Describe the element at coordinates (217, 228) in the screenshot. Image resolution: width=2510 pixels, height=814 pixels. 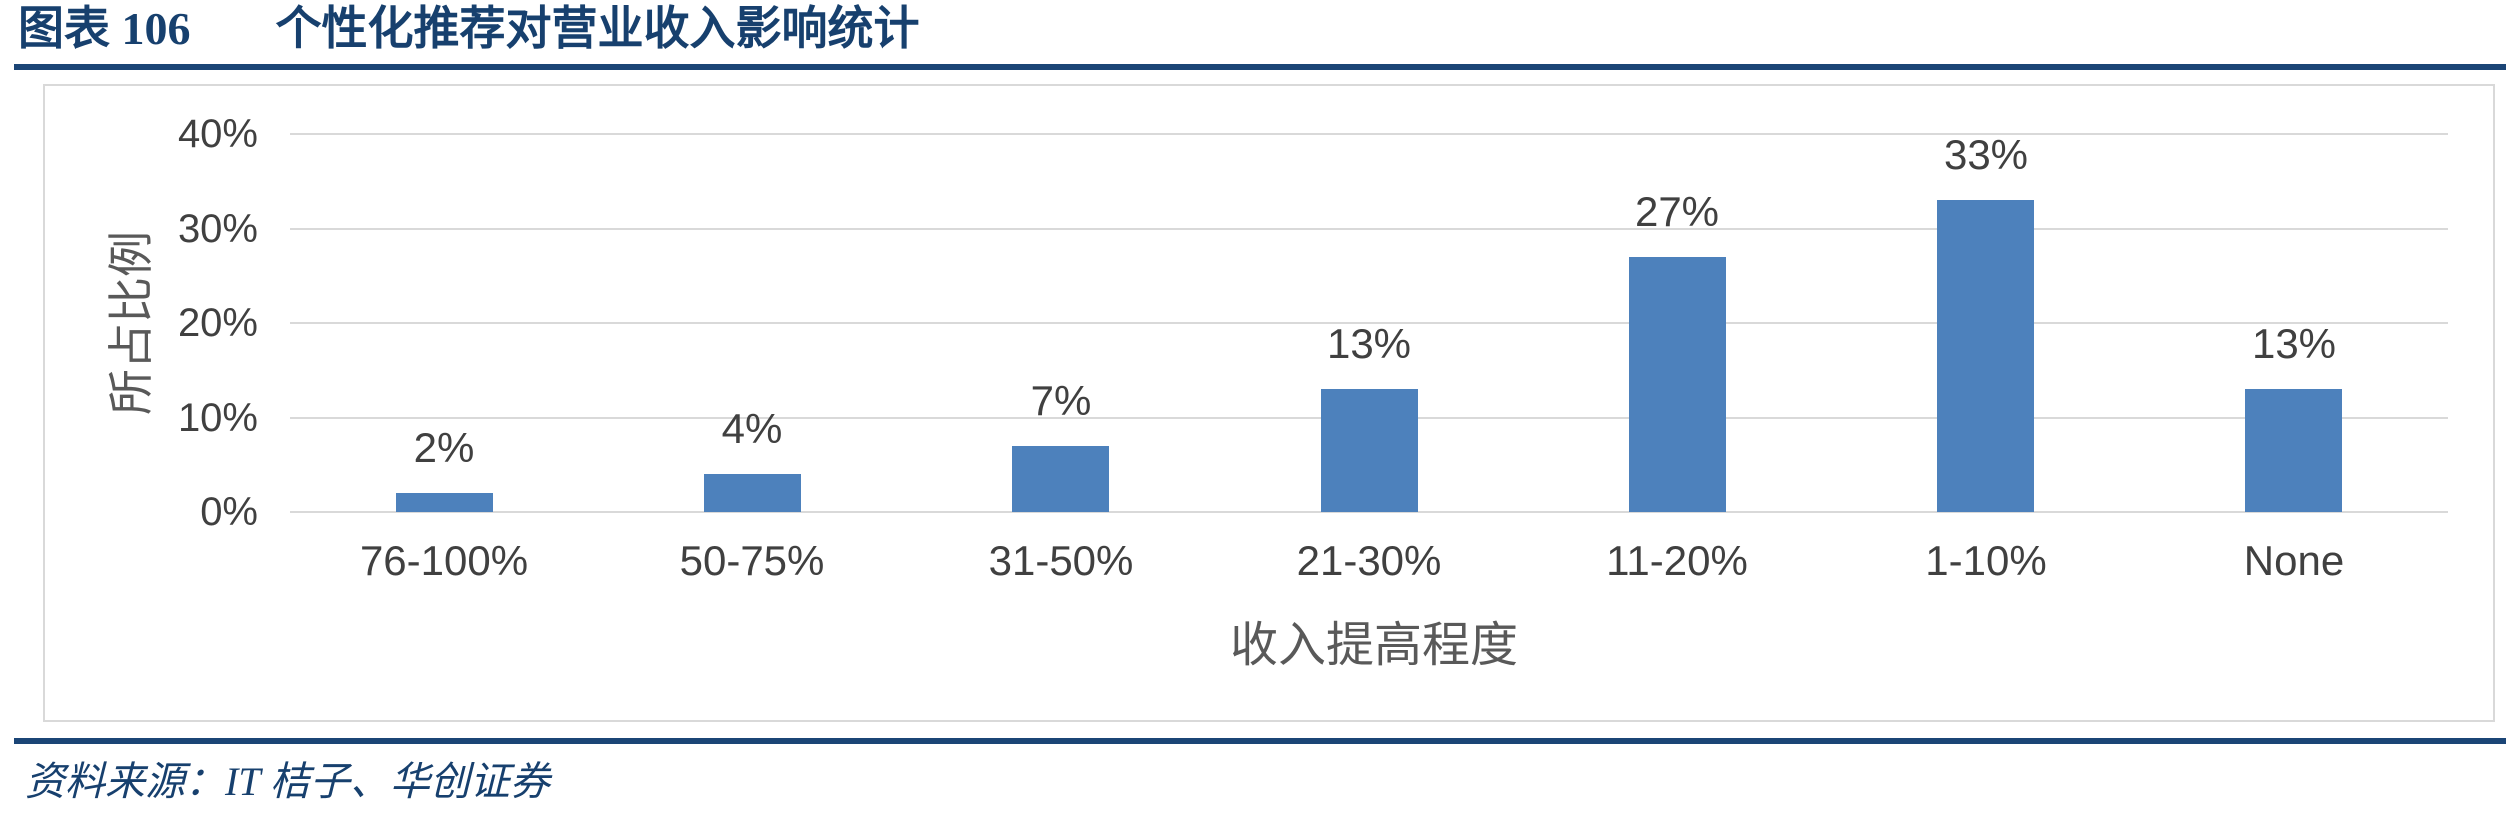
I see `y-tick-label: 30%` at that location.